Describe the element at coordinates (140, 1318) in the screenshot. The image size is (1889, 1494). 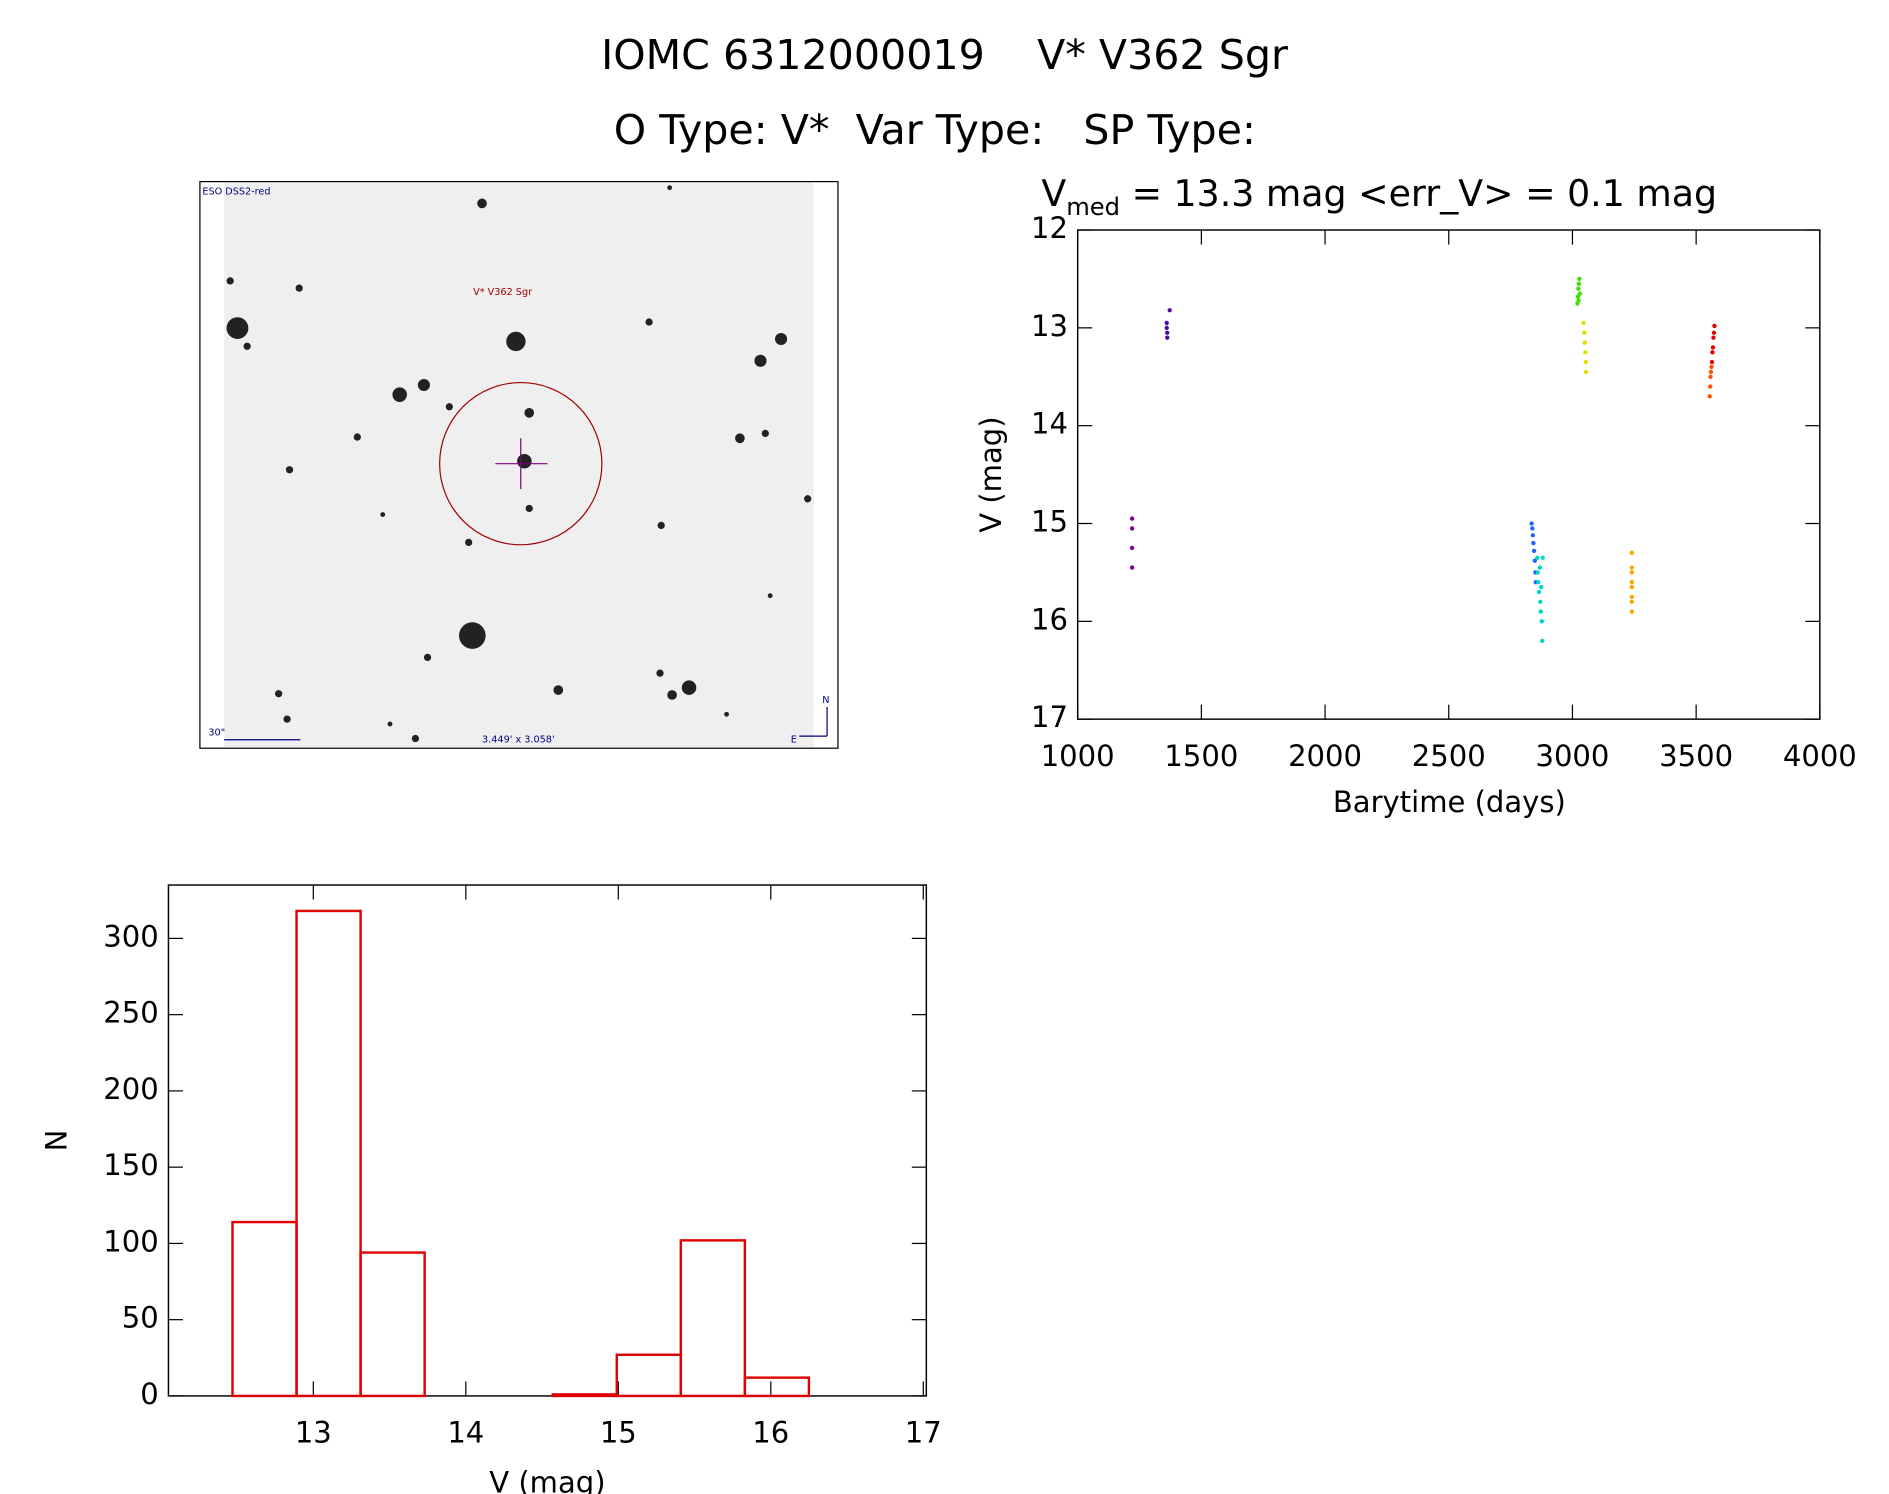
I see `y-tick-label: 50` at that location.